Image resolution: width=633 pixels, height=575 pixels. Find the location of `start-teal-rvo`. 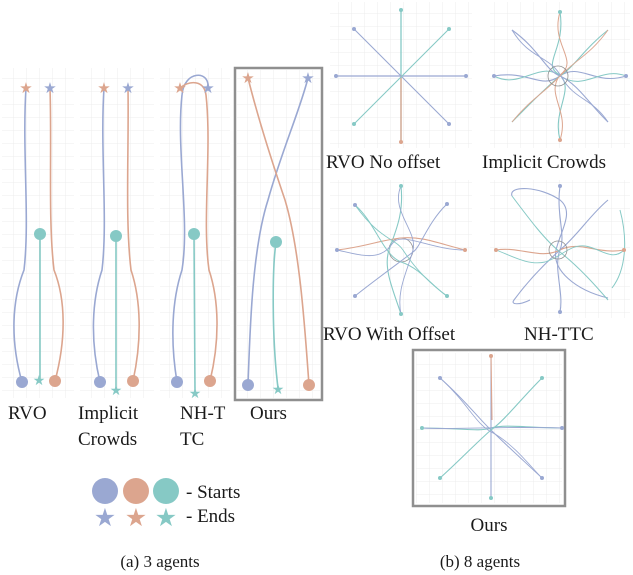

start-teal-rvo is located at coordinates (40, 234).